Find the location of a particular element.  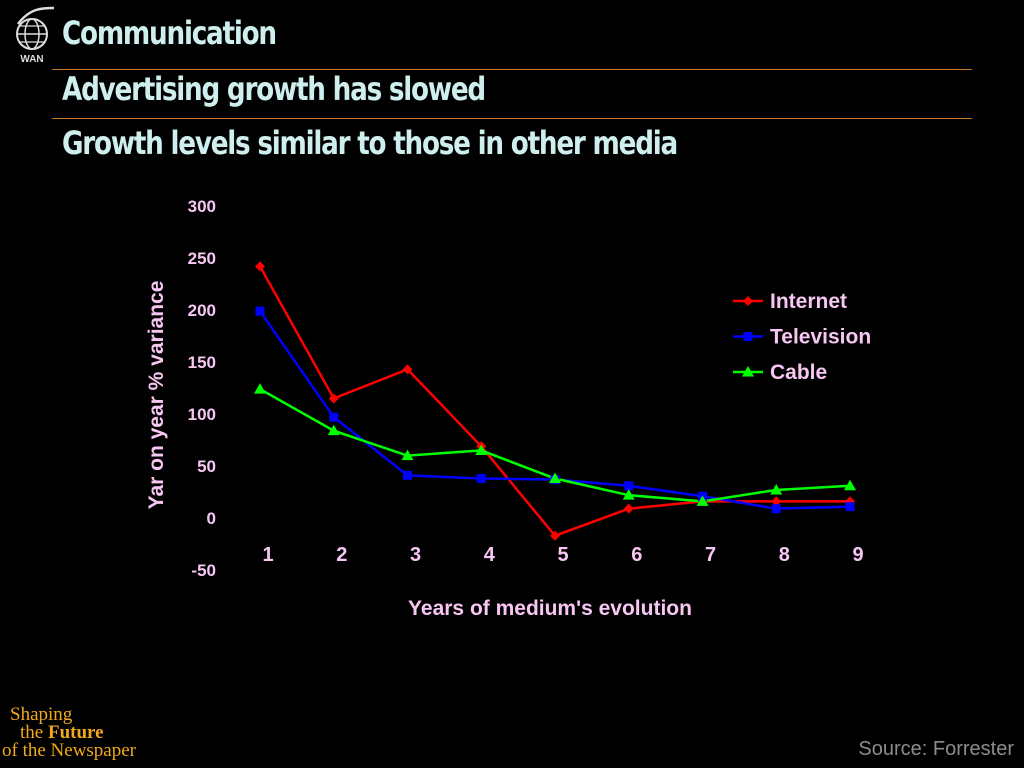

legend-marker-internet is located at coordinates (748, 301).